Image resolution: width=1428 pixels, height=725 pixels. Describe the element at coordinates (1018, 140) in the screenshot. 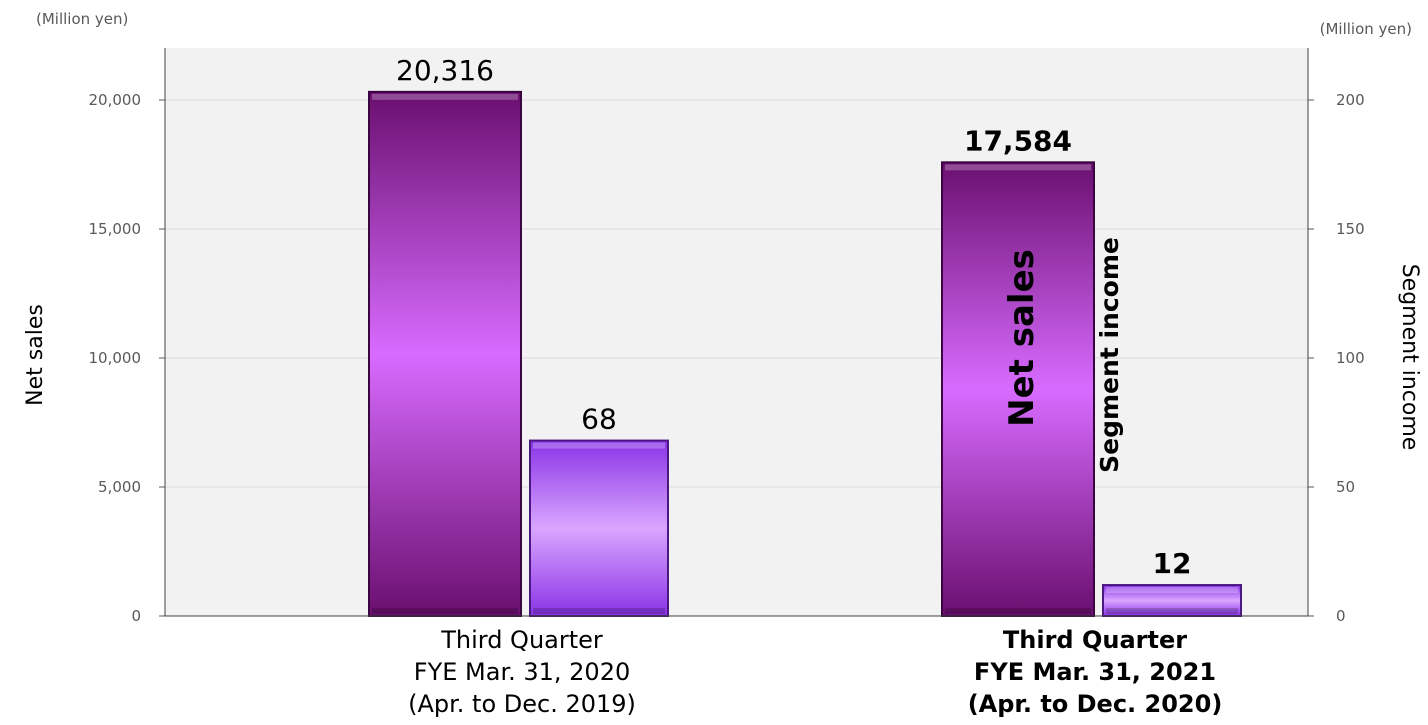

I see `data-label: 17,584` at that location.